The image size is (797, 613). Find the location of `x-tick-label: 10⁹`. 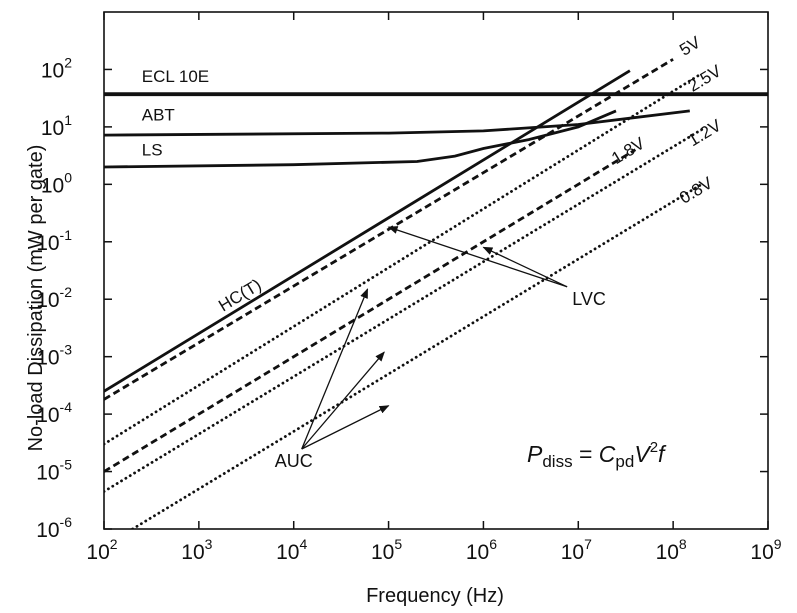

x-tick-label: 10⁹ is located at coordinates (765, 550).